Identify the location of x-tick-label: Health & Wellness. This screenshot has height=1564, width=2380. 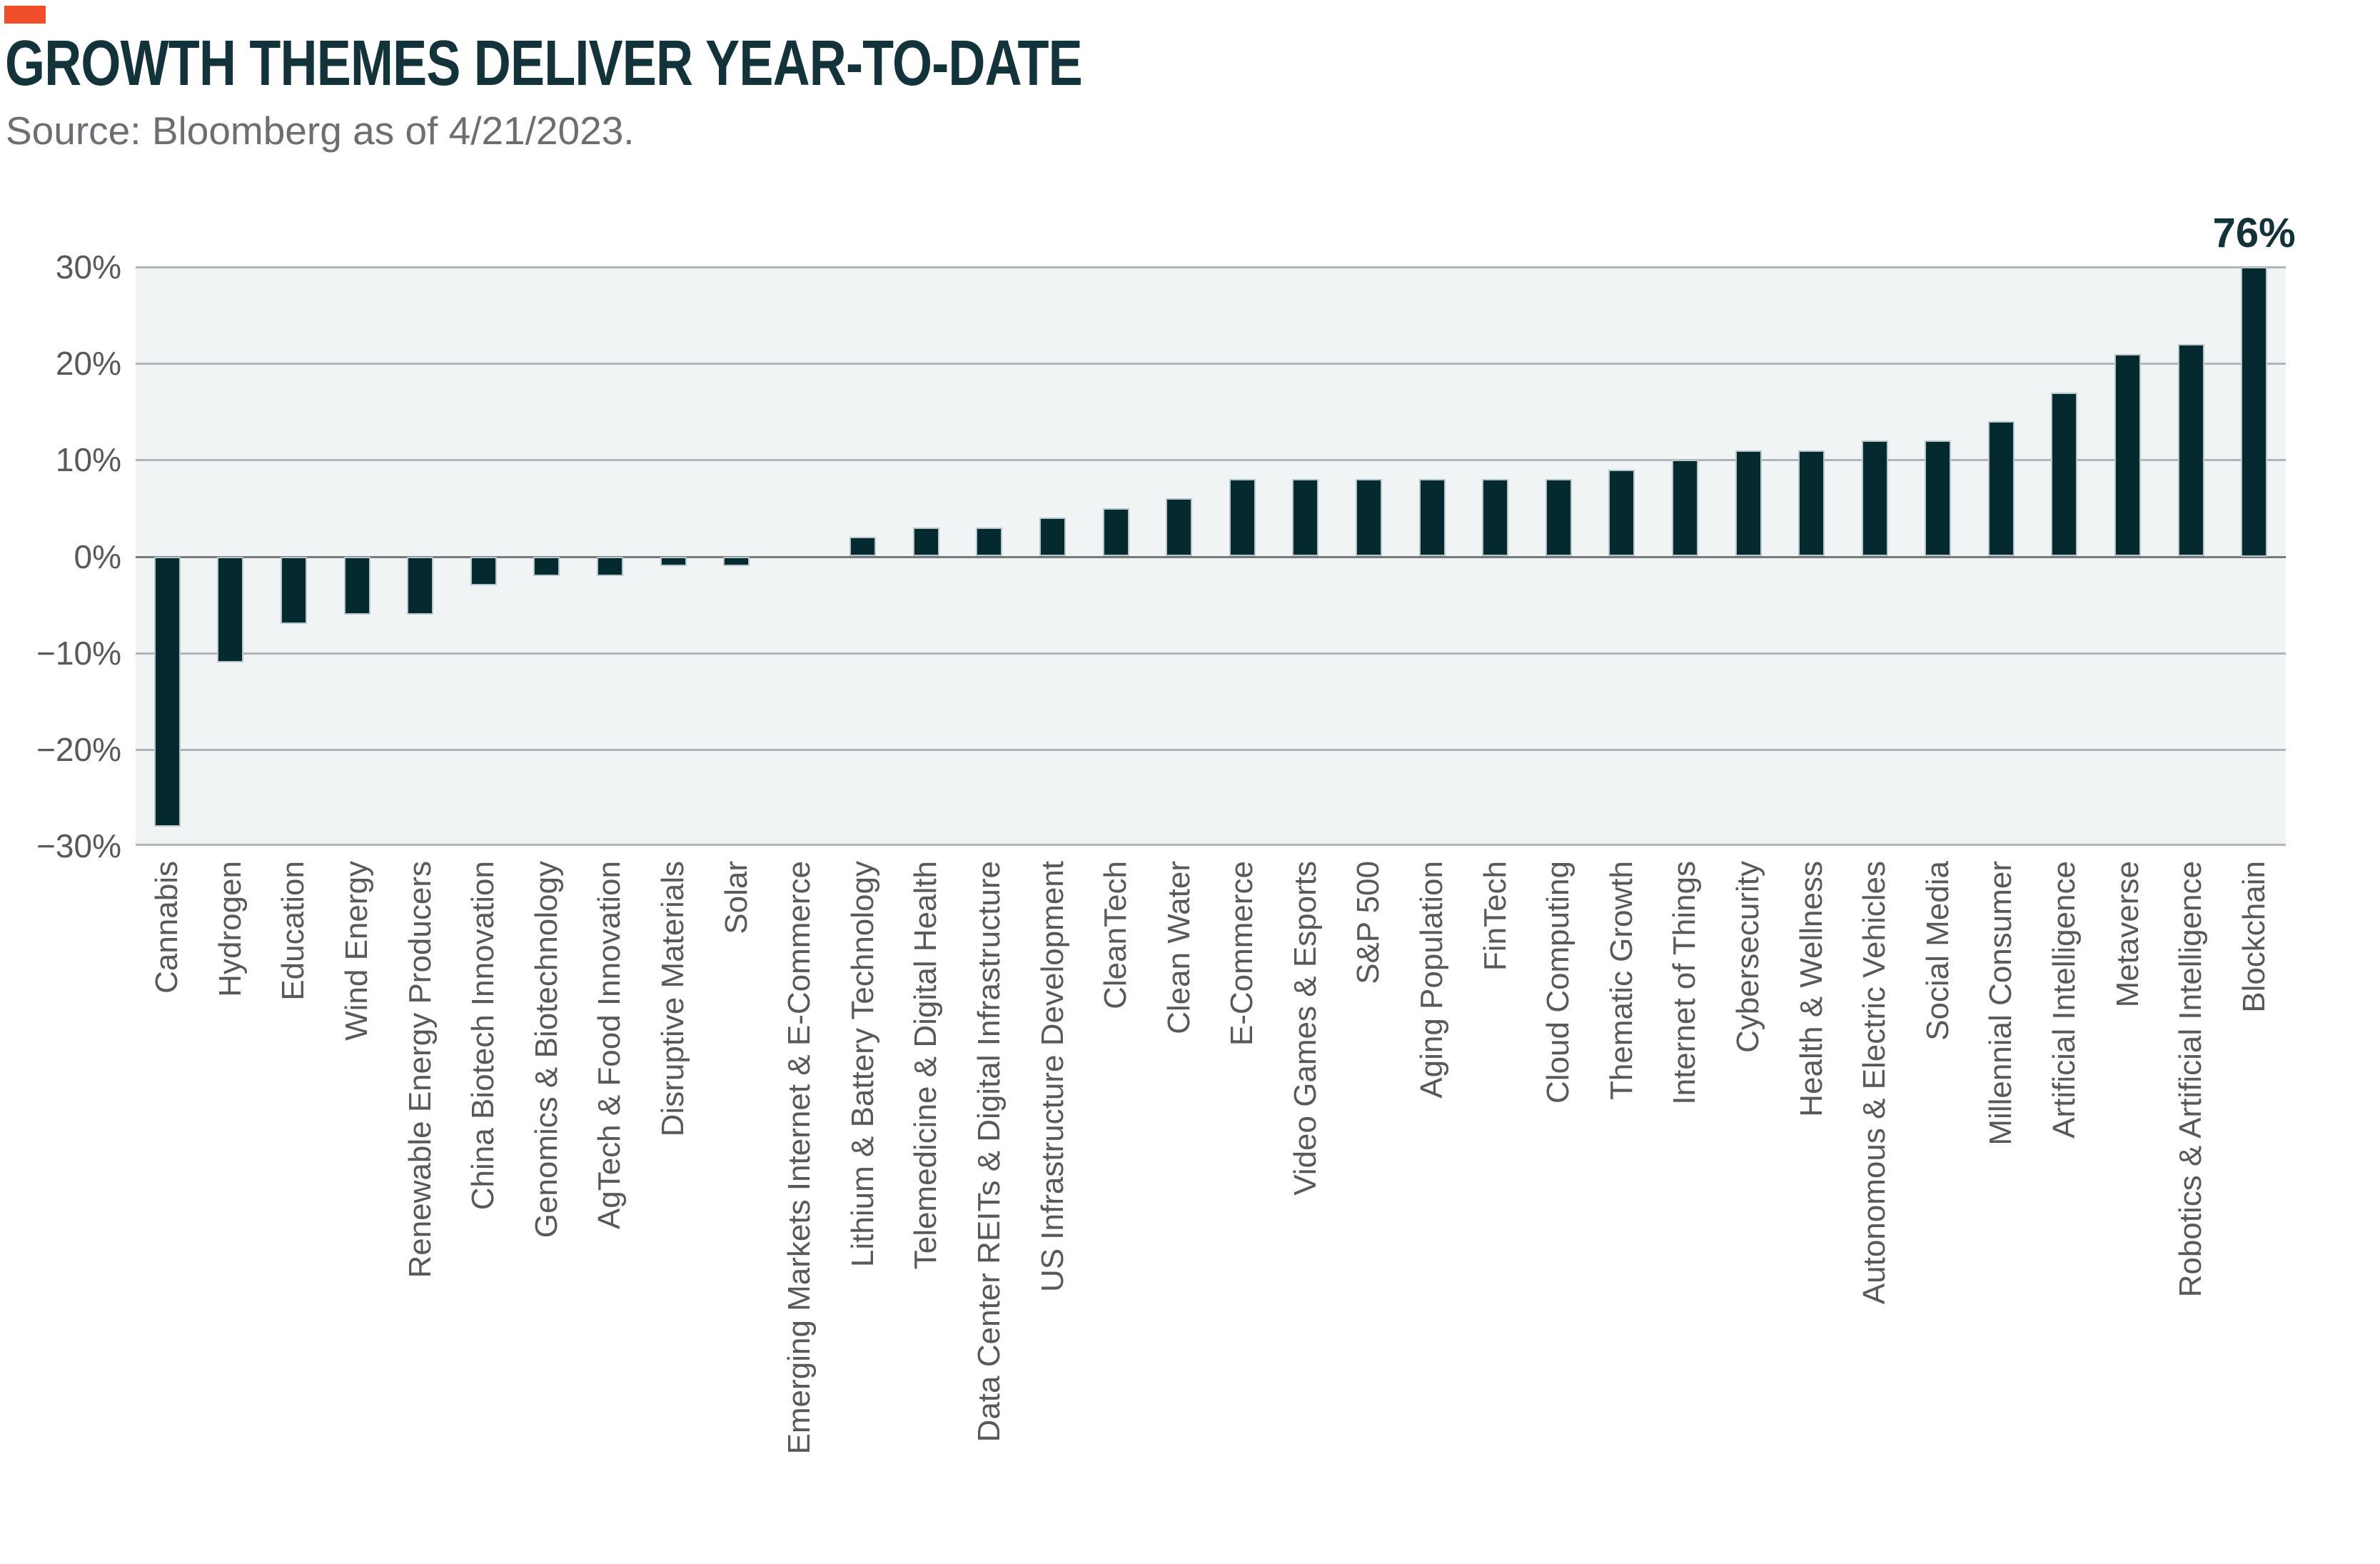
(1811, 989).